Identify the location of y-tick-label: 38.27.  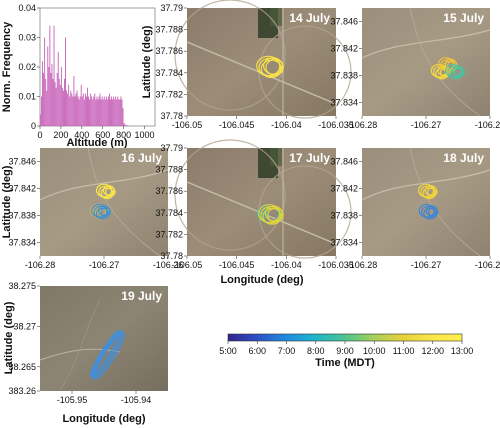
(24, 326).